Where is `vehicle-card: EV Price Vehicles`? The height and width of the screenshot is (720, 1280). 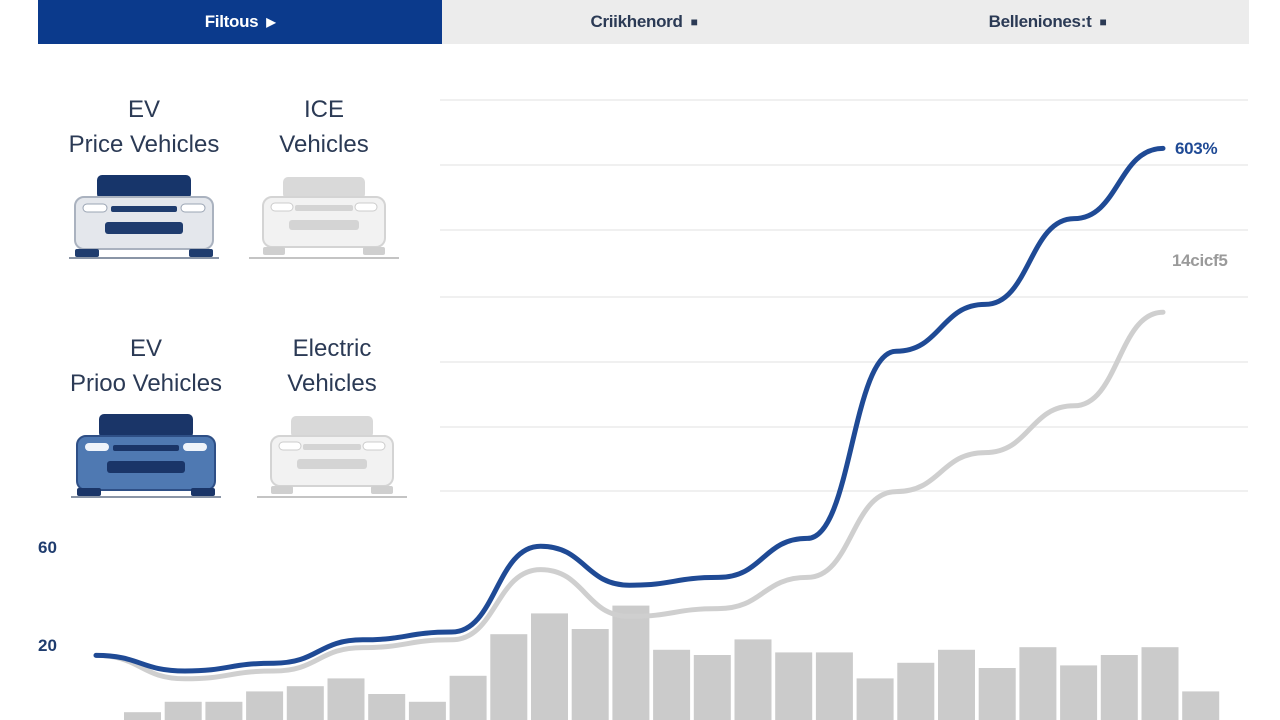 vehicle-card: EV Price Vehicles is located at coordinates (144, 177).